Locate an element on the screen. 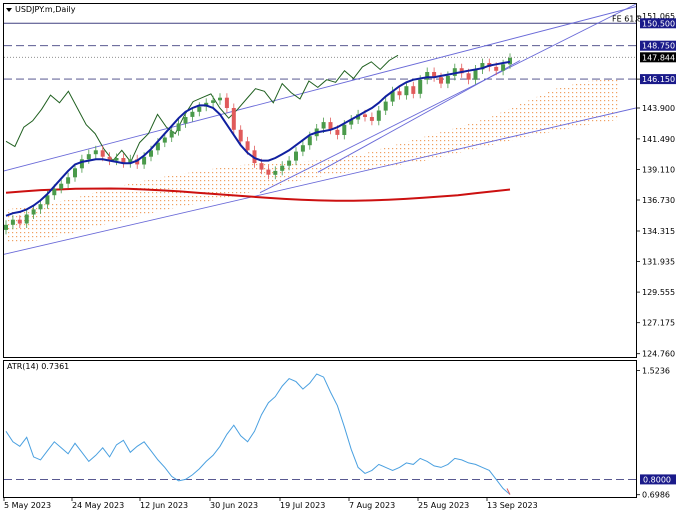 The image size is (678, 512). chart-title: USDJPY.m,Daily is located at coordinates (45, 9).